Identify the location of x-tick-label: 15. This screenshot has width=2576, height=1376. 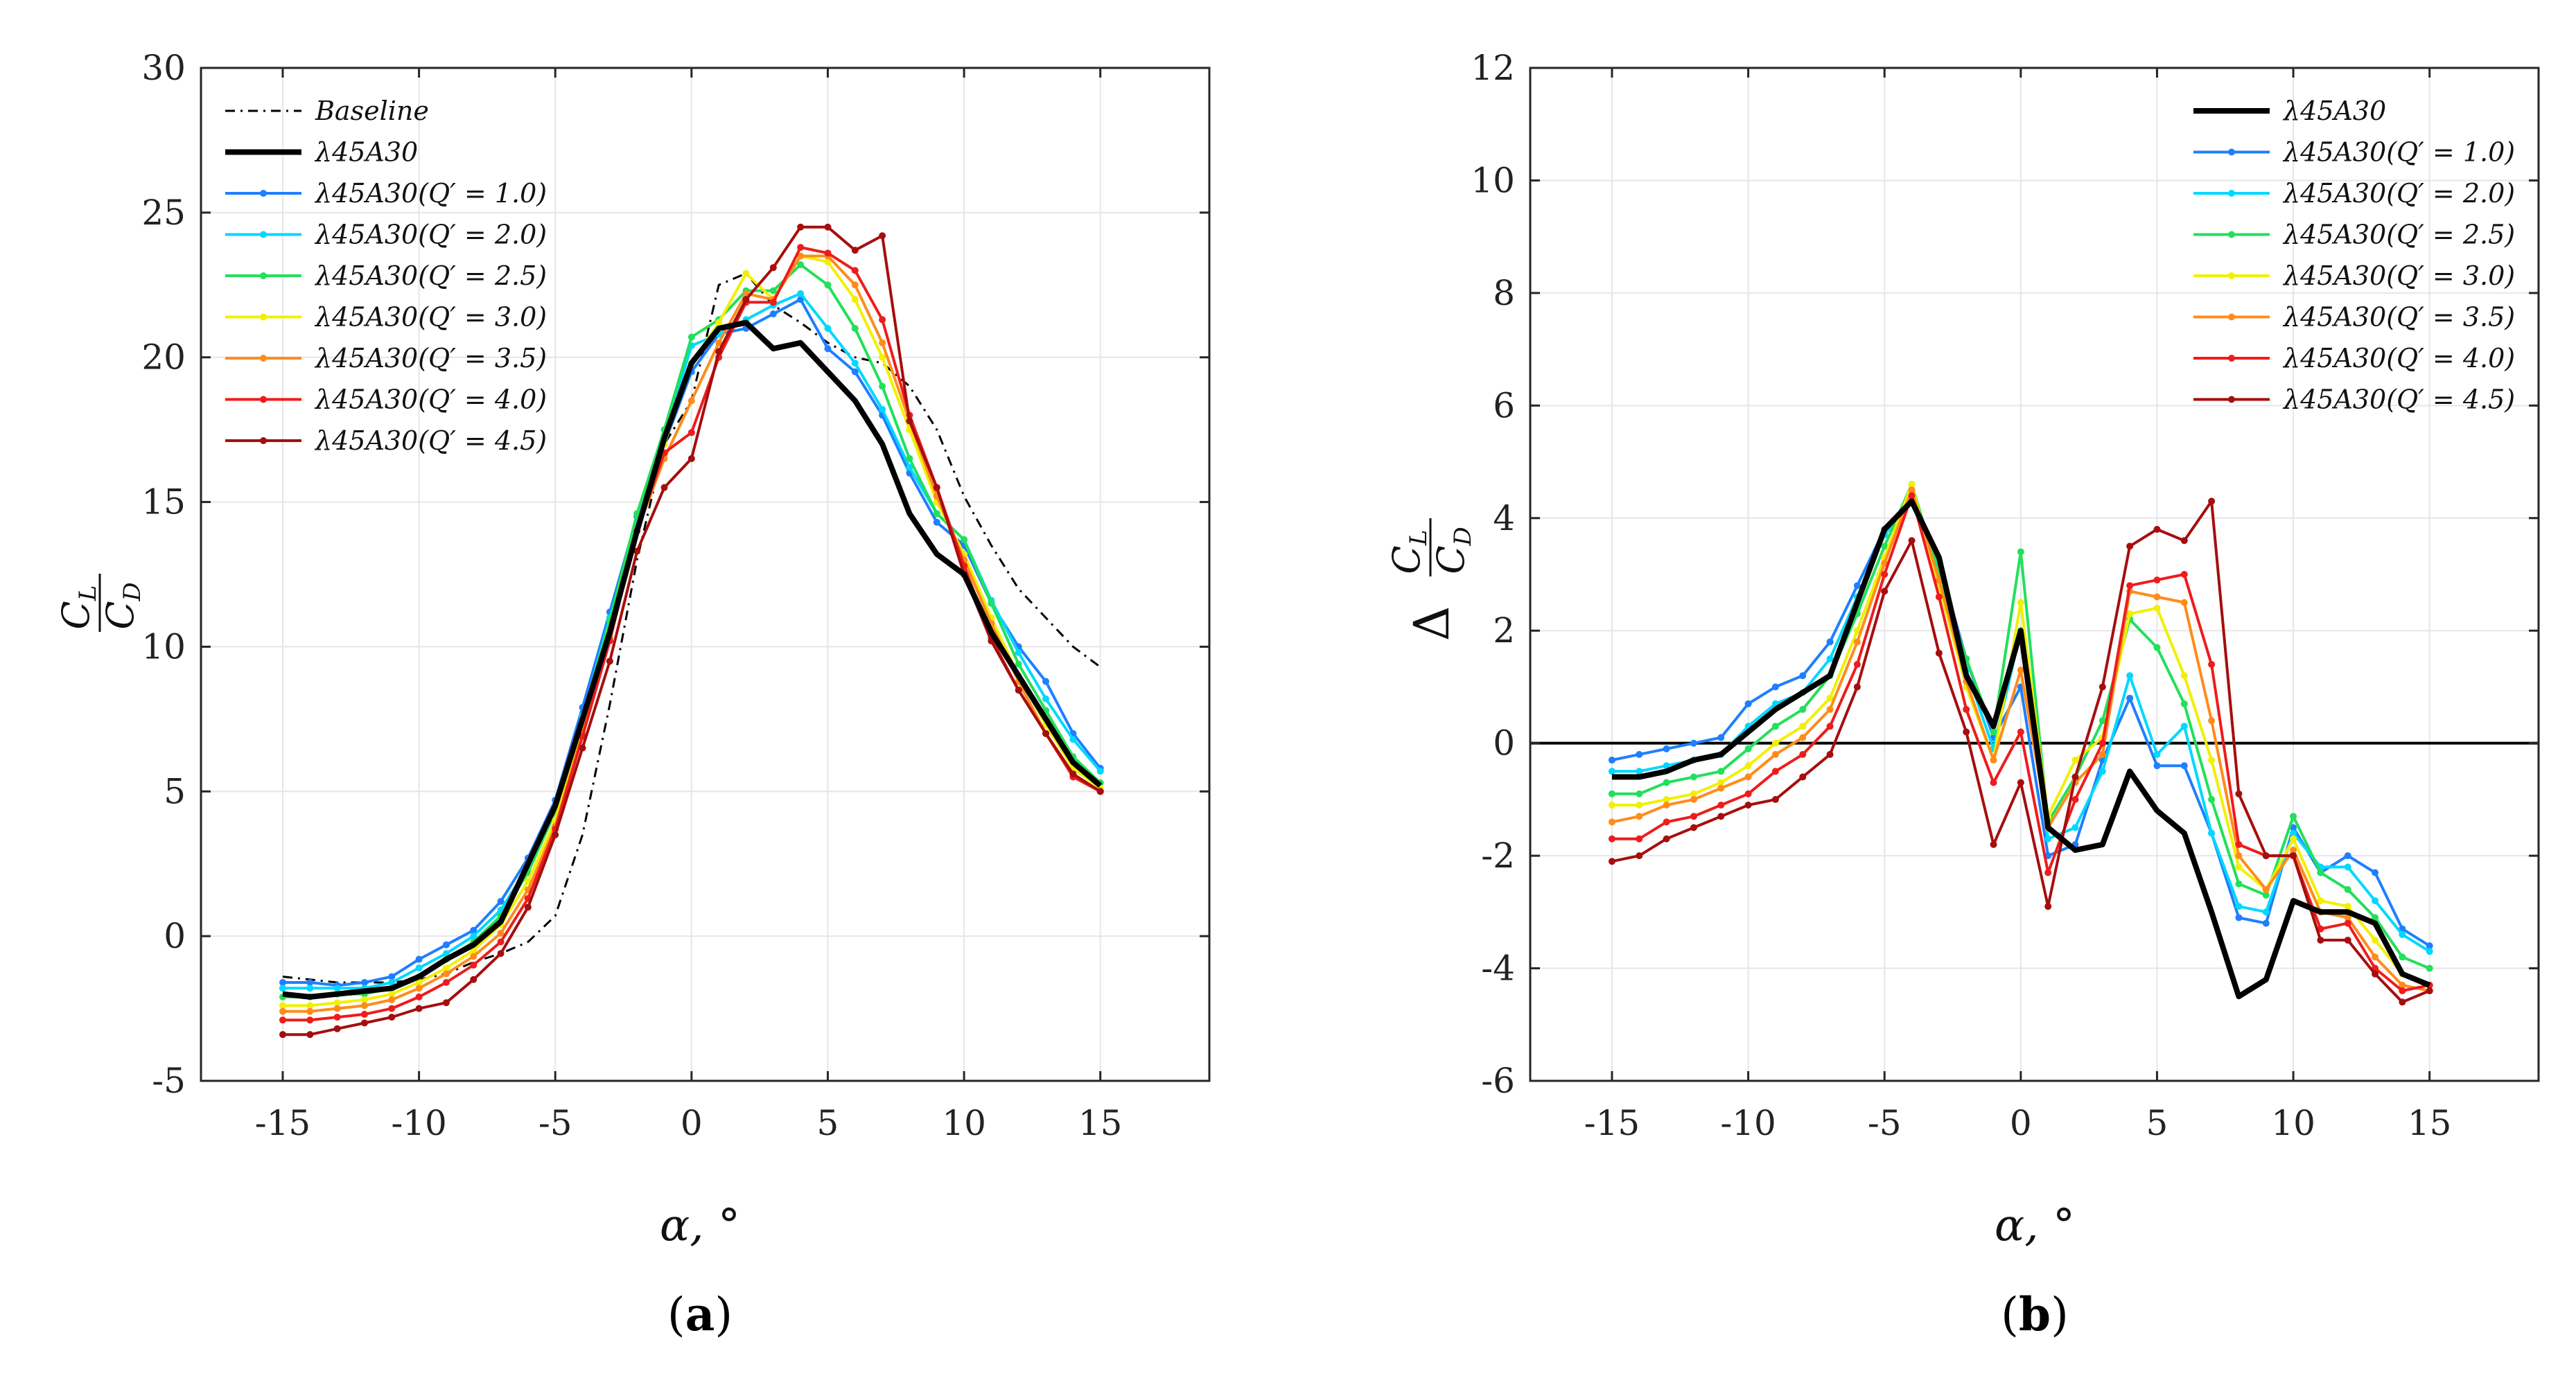
(1100, 1123).